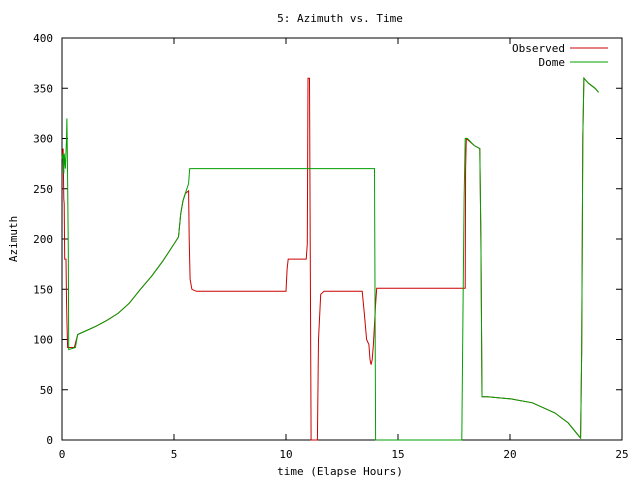 This screenshot has height=480, width=640. What do you see at coordinates (43, 38) in the screenshot?
I see `y-tick-label: 400` at bounding box center [43, 38].